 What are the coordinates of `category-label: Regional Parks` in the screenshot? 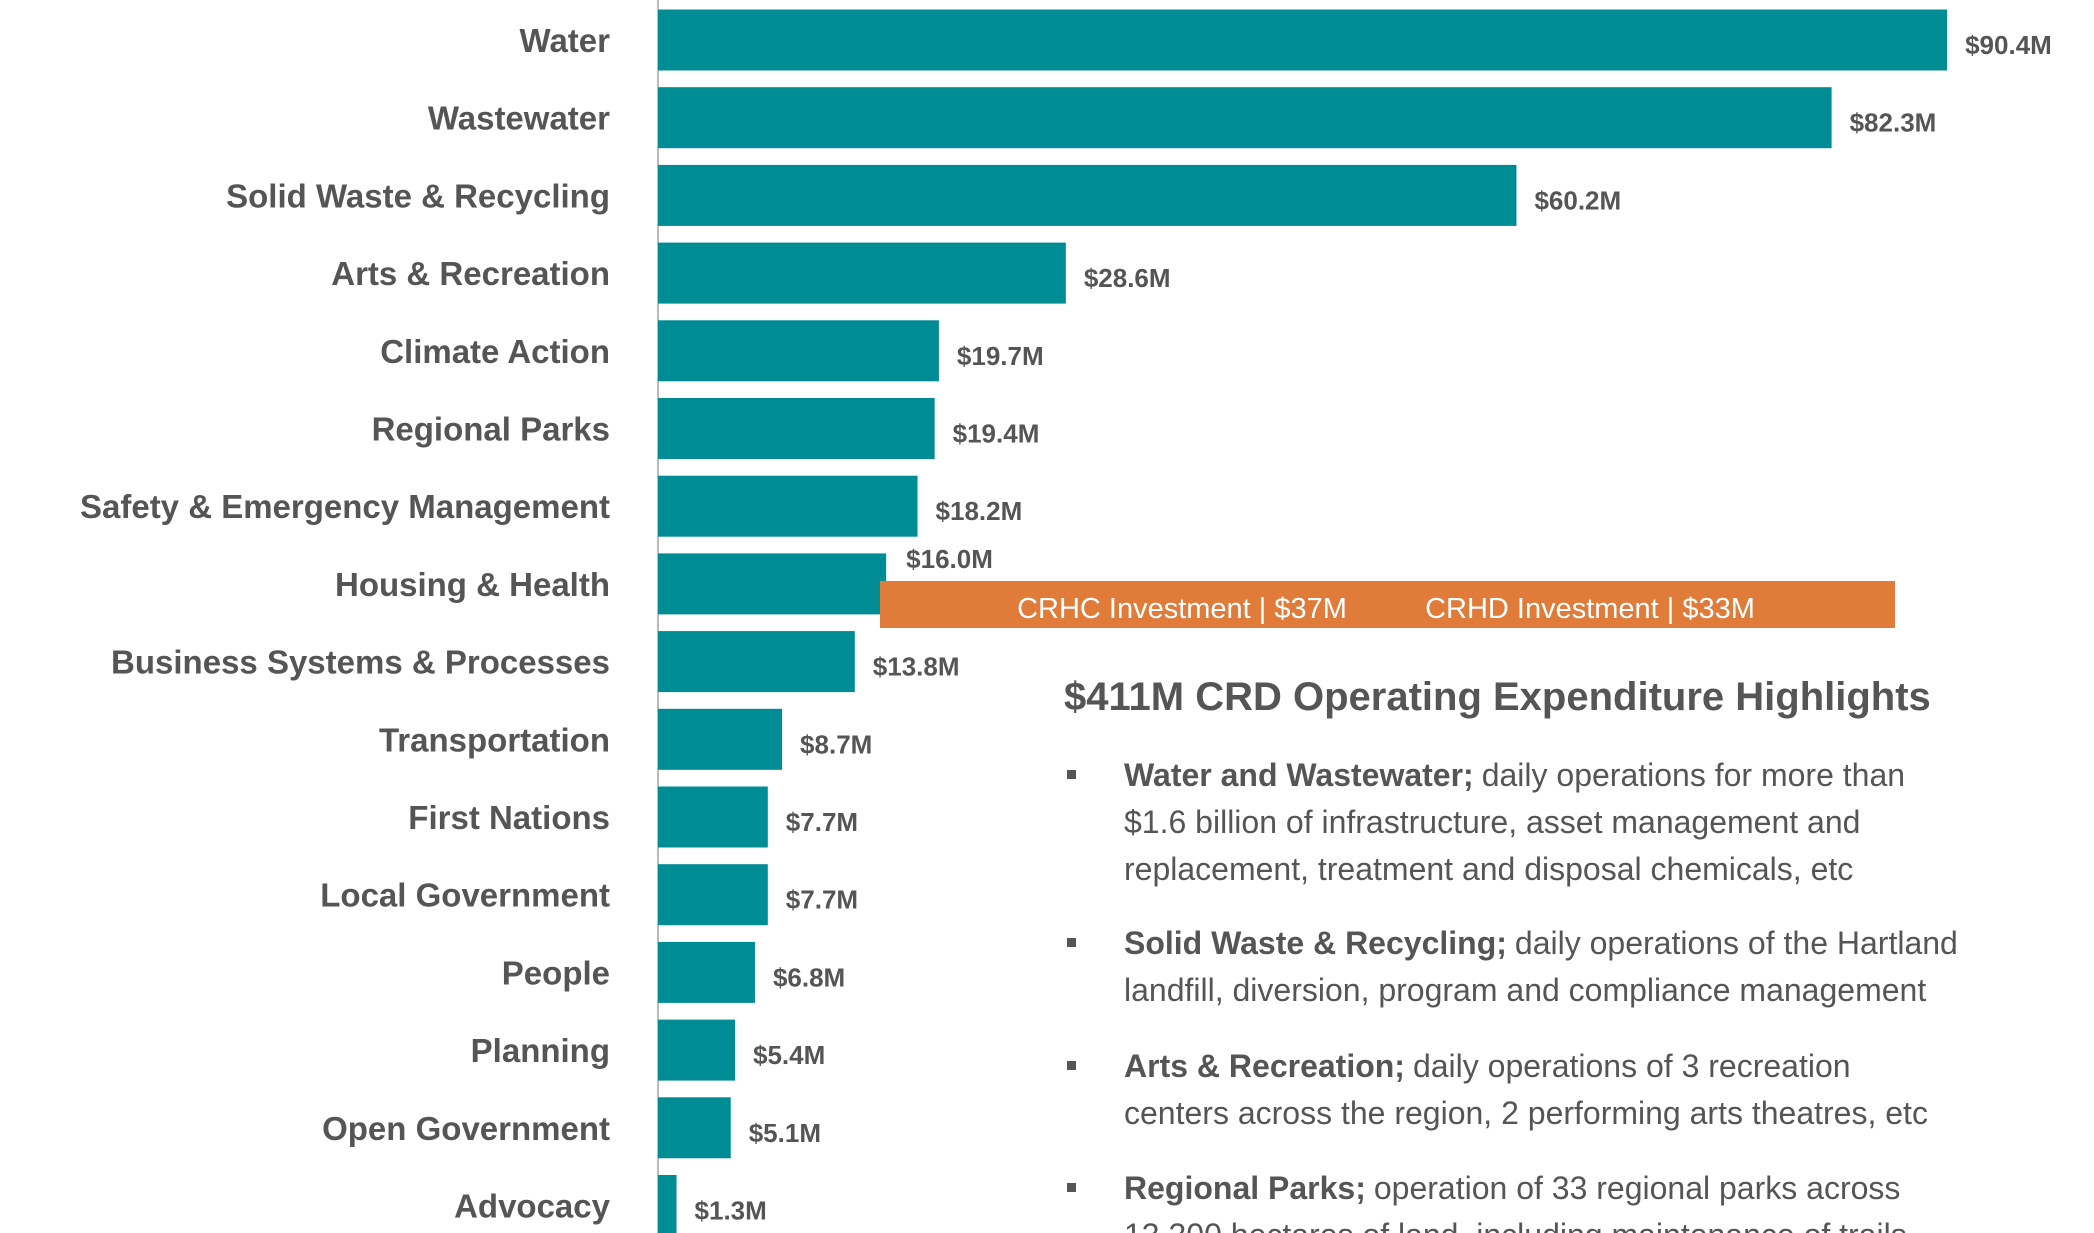 It's located at (491, 429).